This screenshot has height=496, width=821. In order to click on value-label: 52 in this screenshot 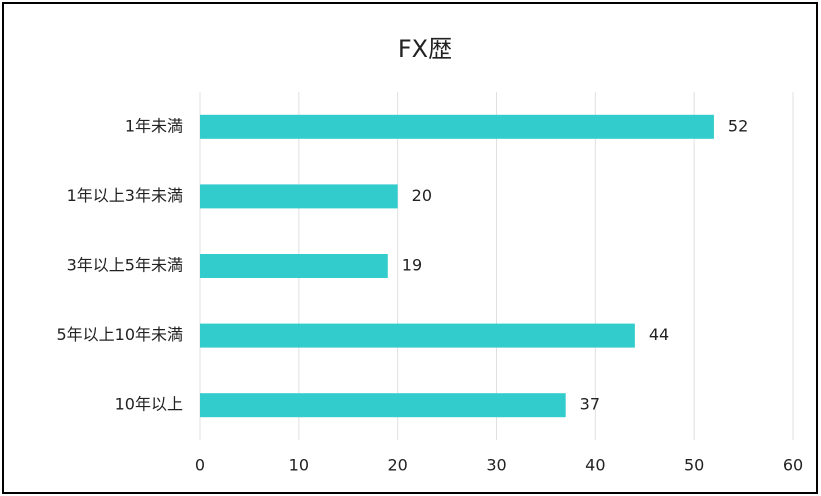, I will do `click(738, 125)`.